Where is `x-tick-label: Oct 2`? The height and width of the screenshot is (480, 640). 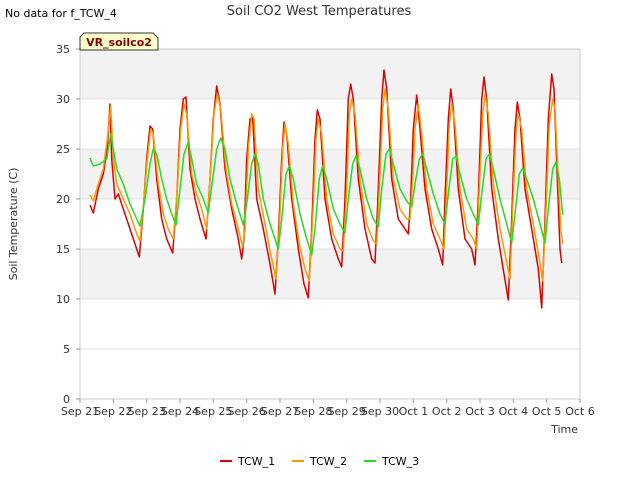
x-tick-label: Oct 2 is located at coordinates (447, 411).